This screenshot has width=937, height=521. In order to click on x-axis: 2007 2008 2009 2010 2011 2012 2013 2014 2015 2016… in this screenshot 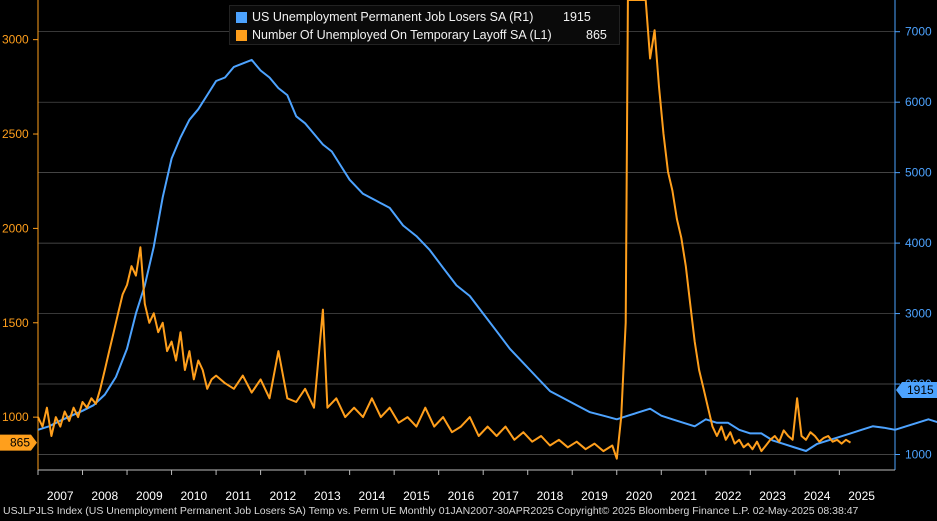, I will do `click(466, 486)`.